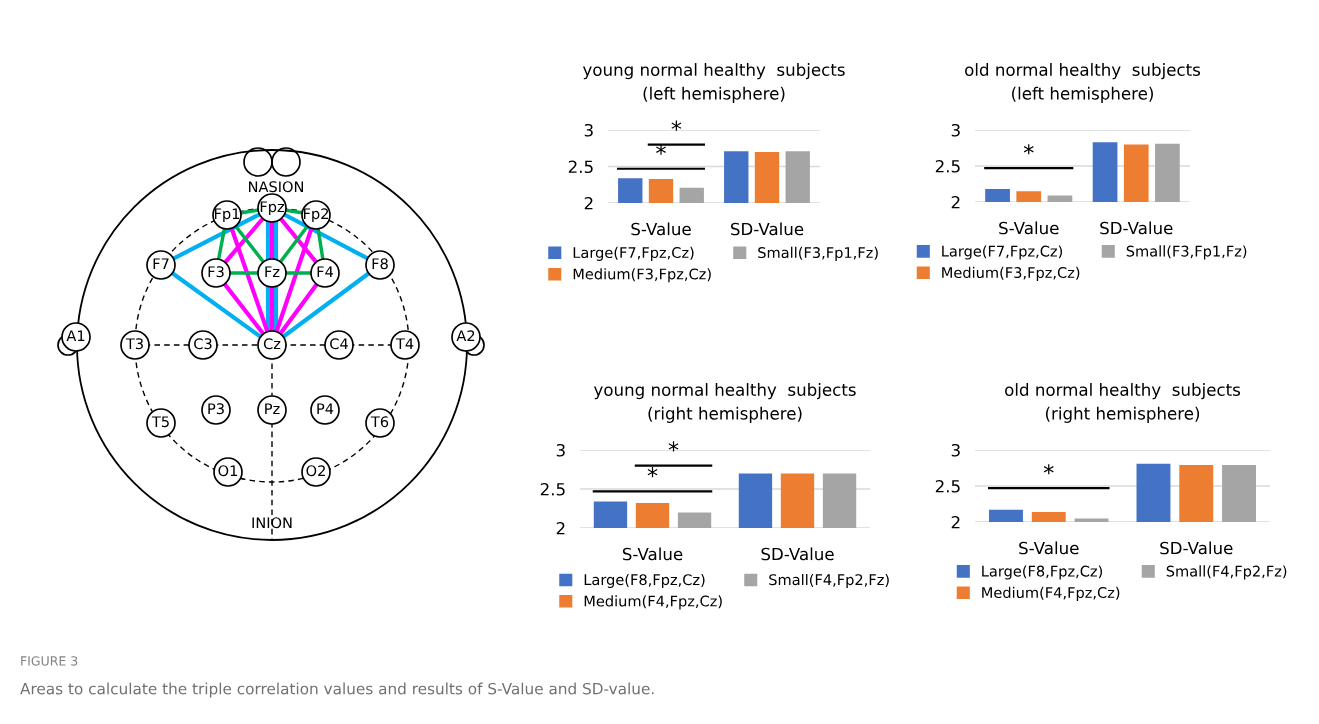 Image resolution: width=1319 pixels, height=724 pixels. Describe the element at coordinates (49, 661) in the screenshot. I see `caption: FIGURE 3` at that location.